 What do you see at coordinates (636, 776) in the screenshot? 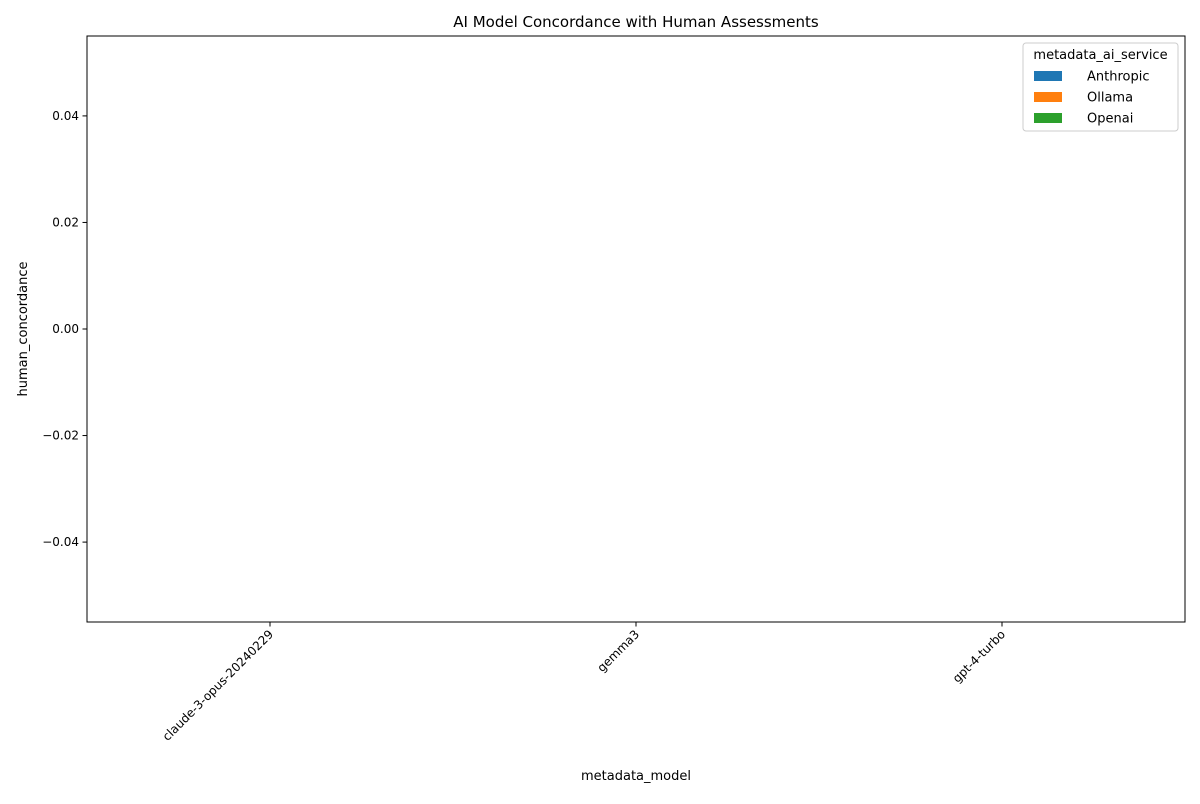
I see `x-axis-label: metadata_model` at bounding box center [636, 776].